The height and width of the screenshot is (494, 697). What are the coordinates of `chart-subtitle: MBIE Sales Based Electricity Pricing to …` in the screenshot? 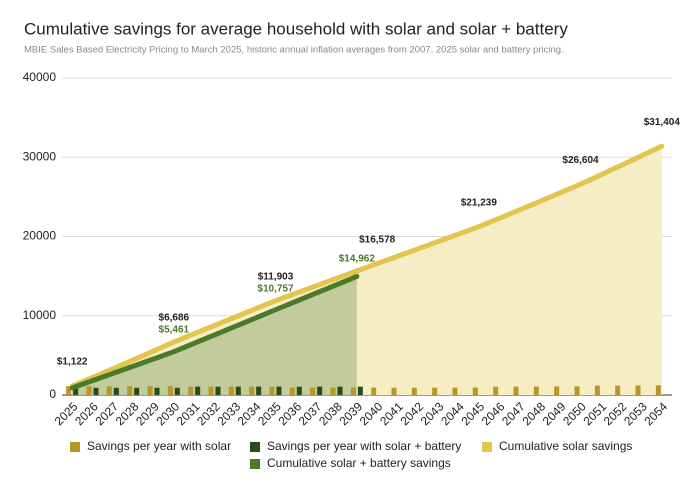 It's located at (294, 50).